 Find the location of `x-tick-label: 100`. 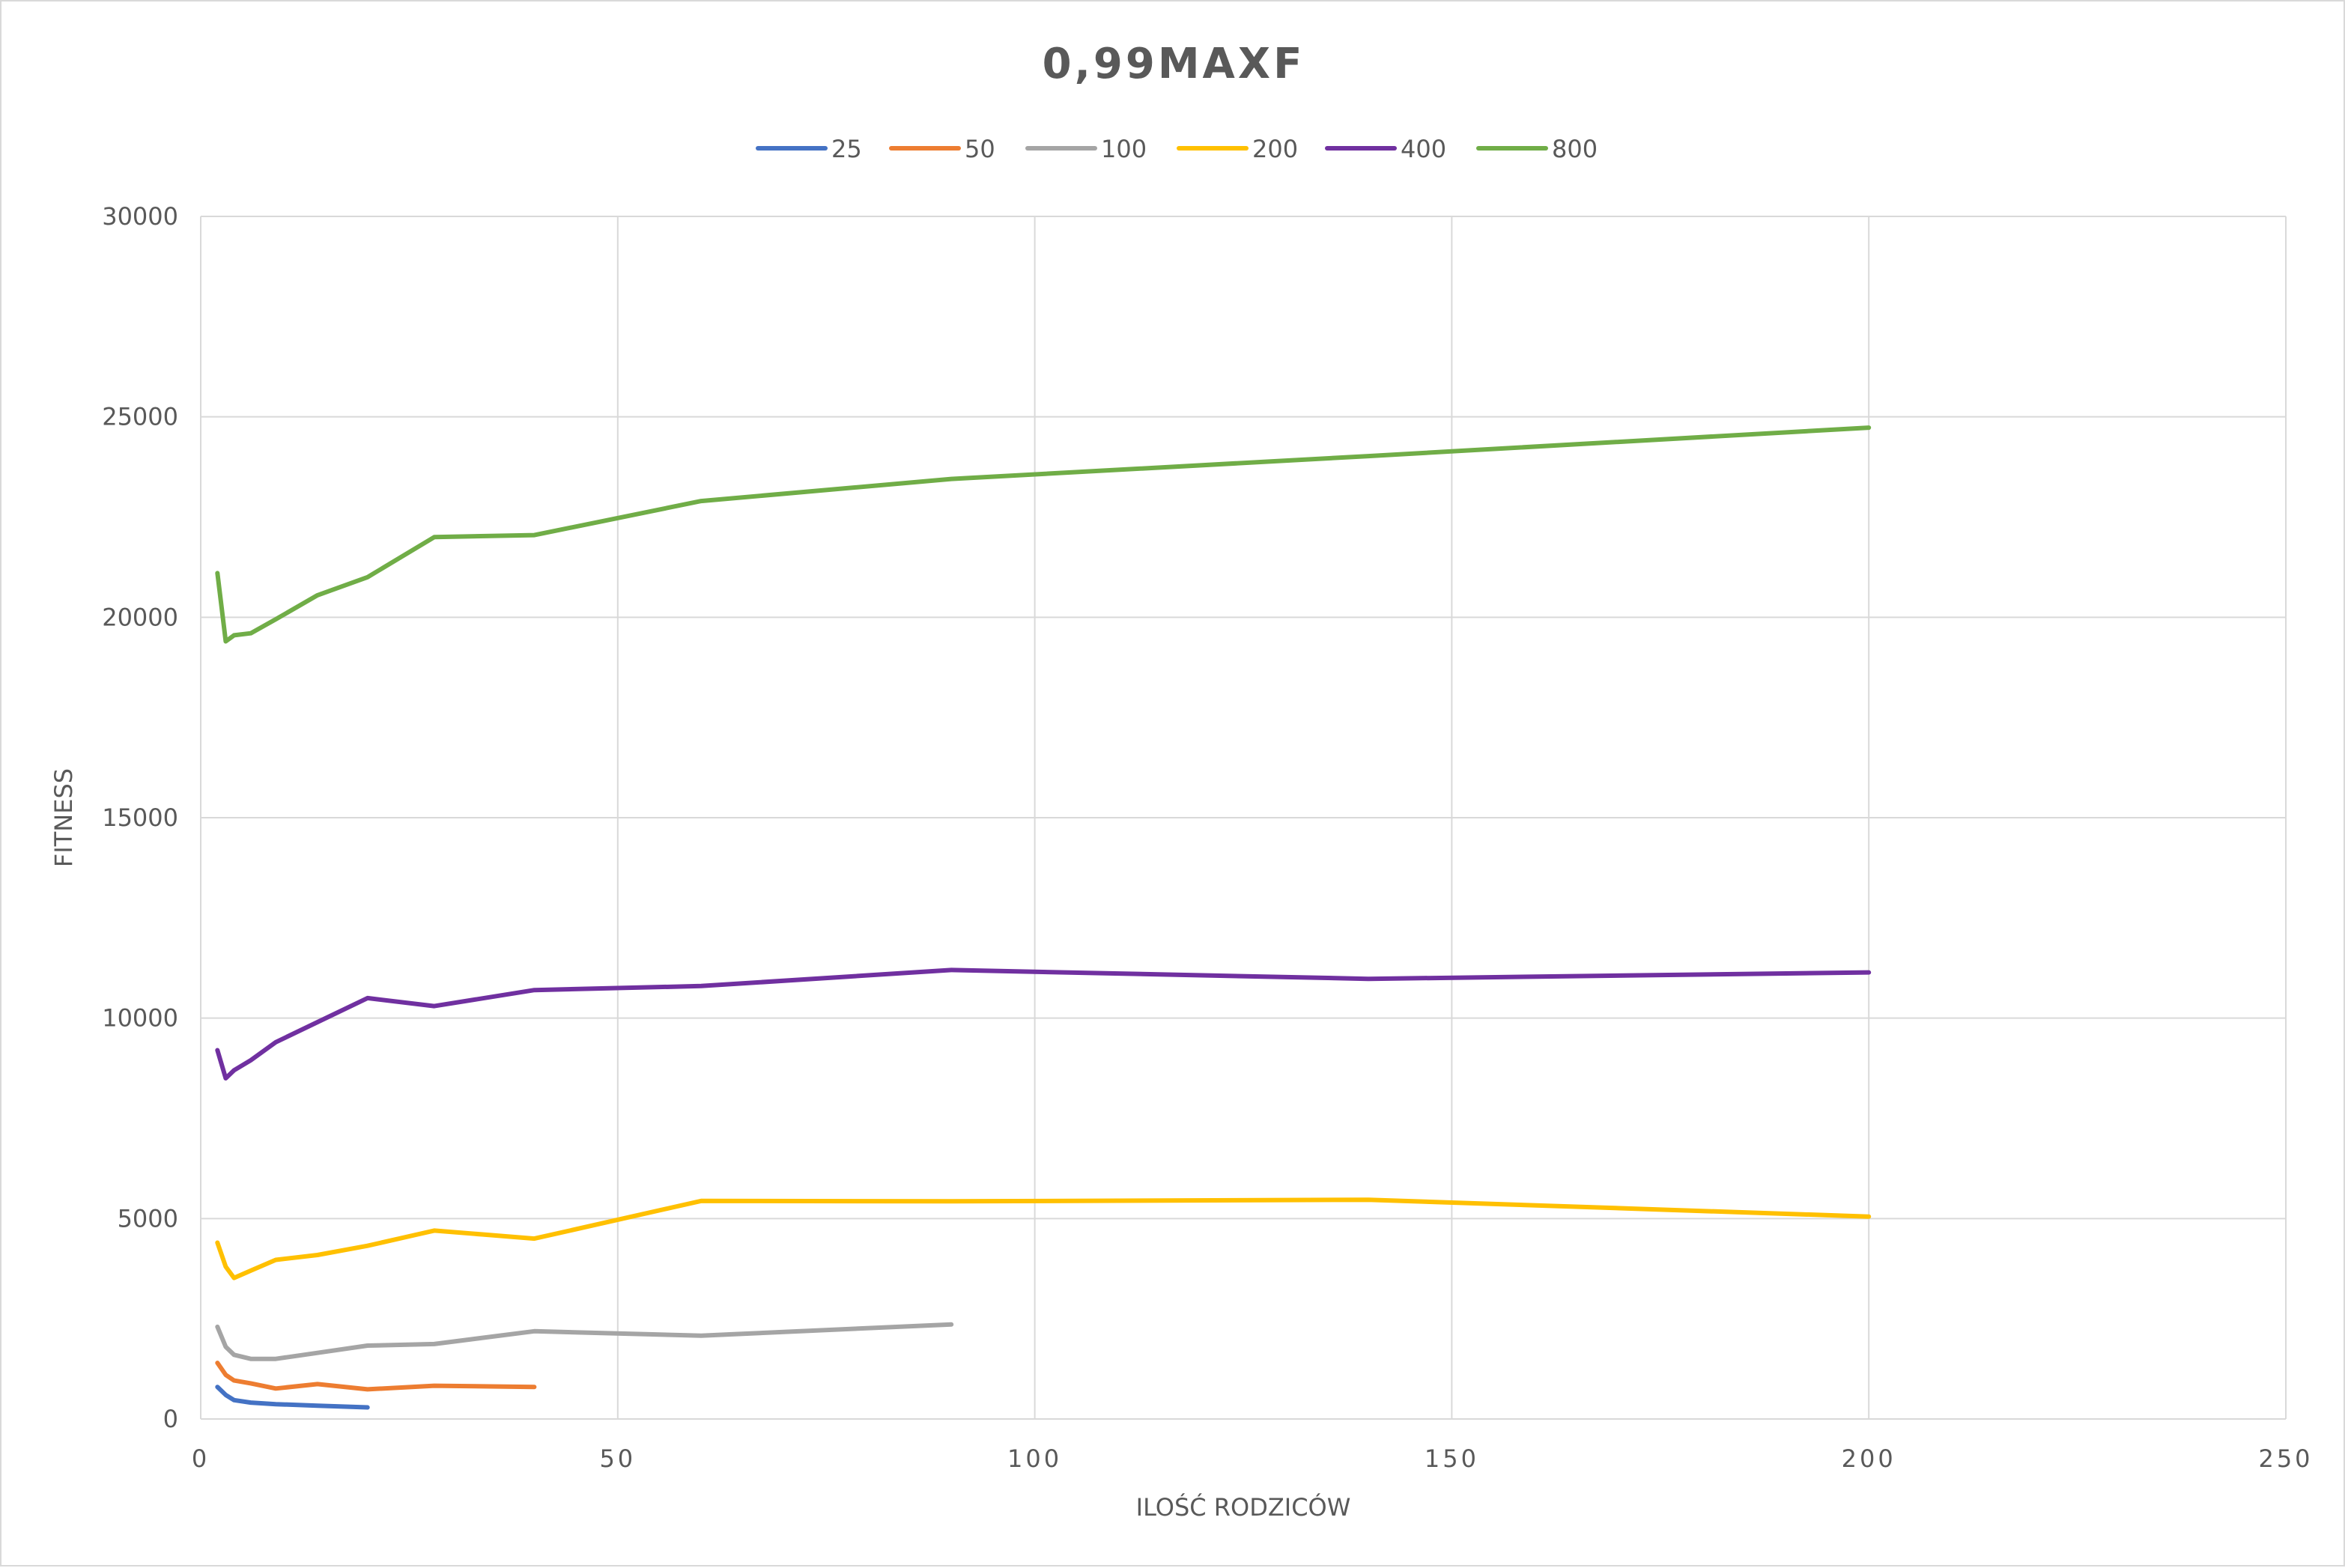

x-tick-label: 100 is located at coordinates (1034, 1458).